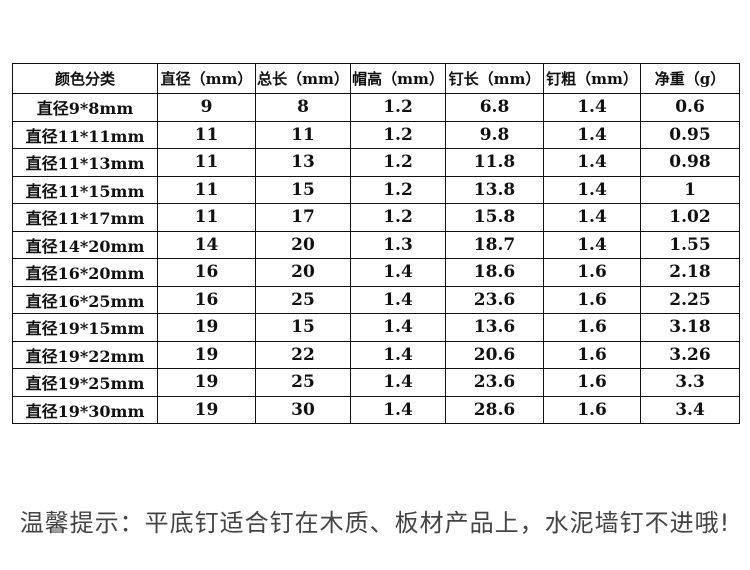 The width and height of the screenshot is (750, 570). I want to click on size-label-cell: 直径14*20mm, so click(85, 244).